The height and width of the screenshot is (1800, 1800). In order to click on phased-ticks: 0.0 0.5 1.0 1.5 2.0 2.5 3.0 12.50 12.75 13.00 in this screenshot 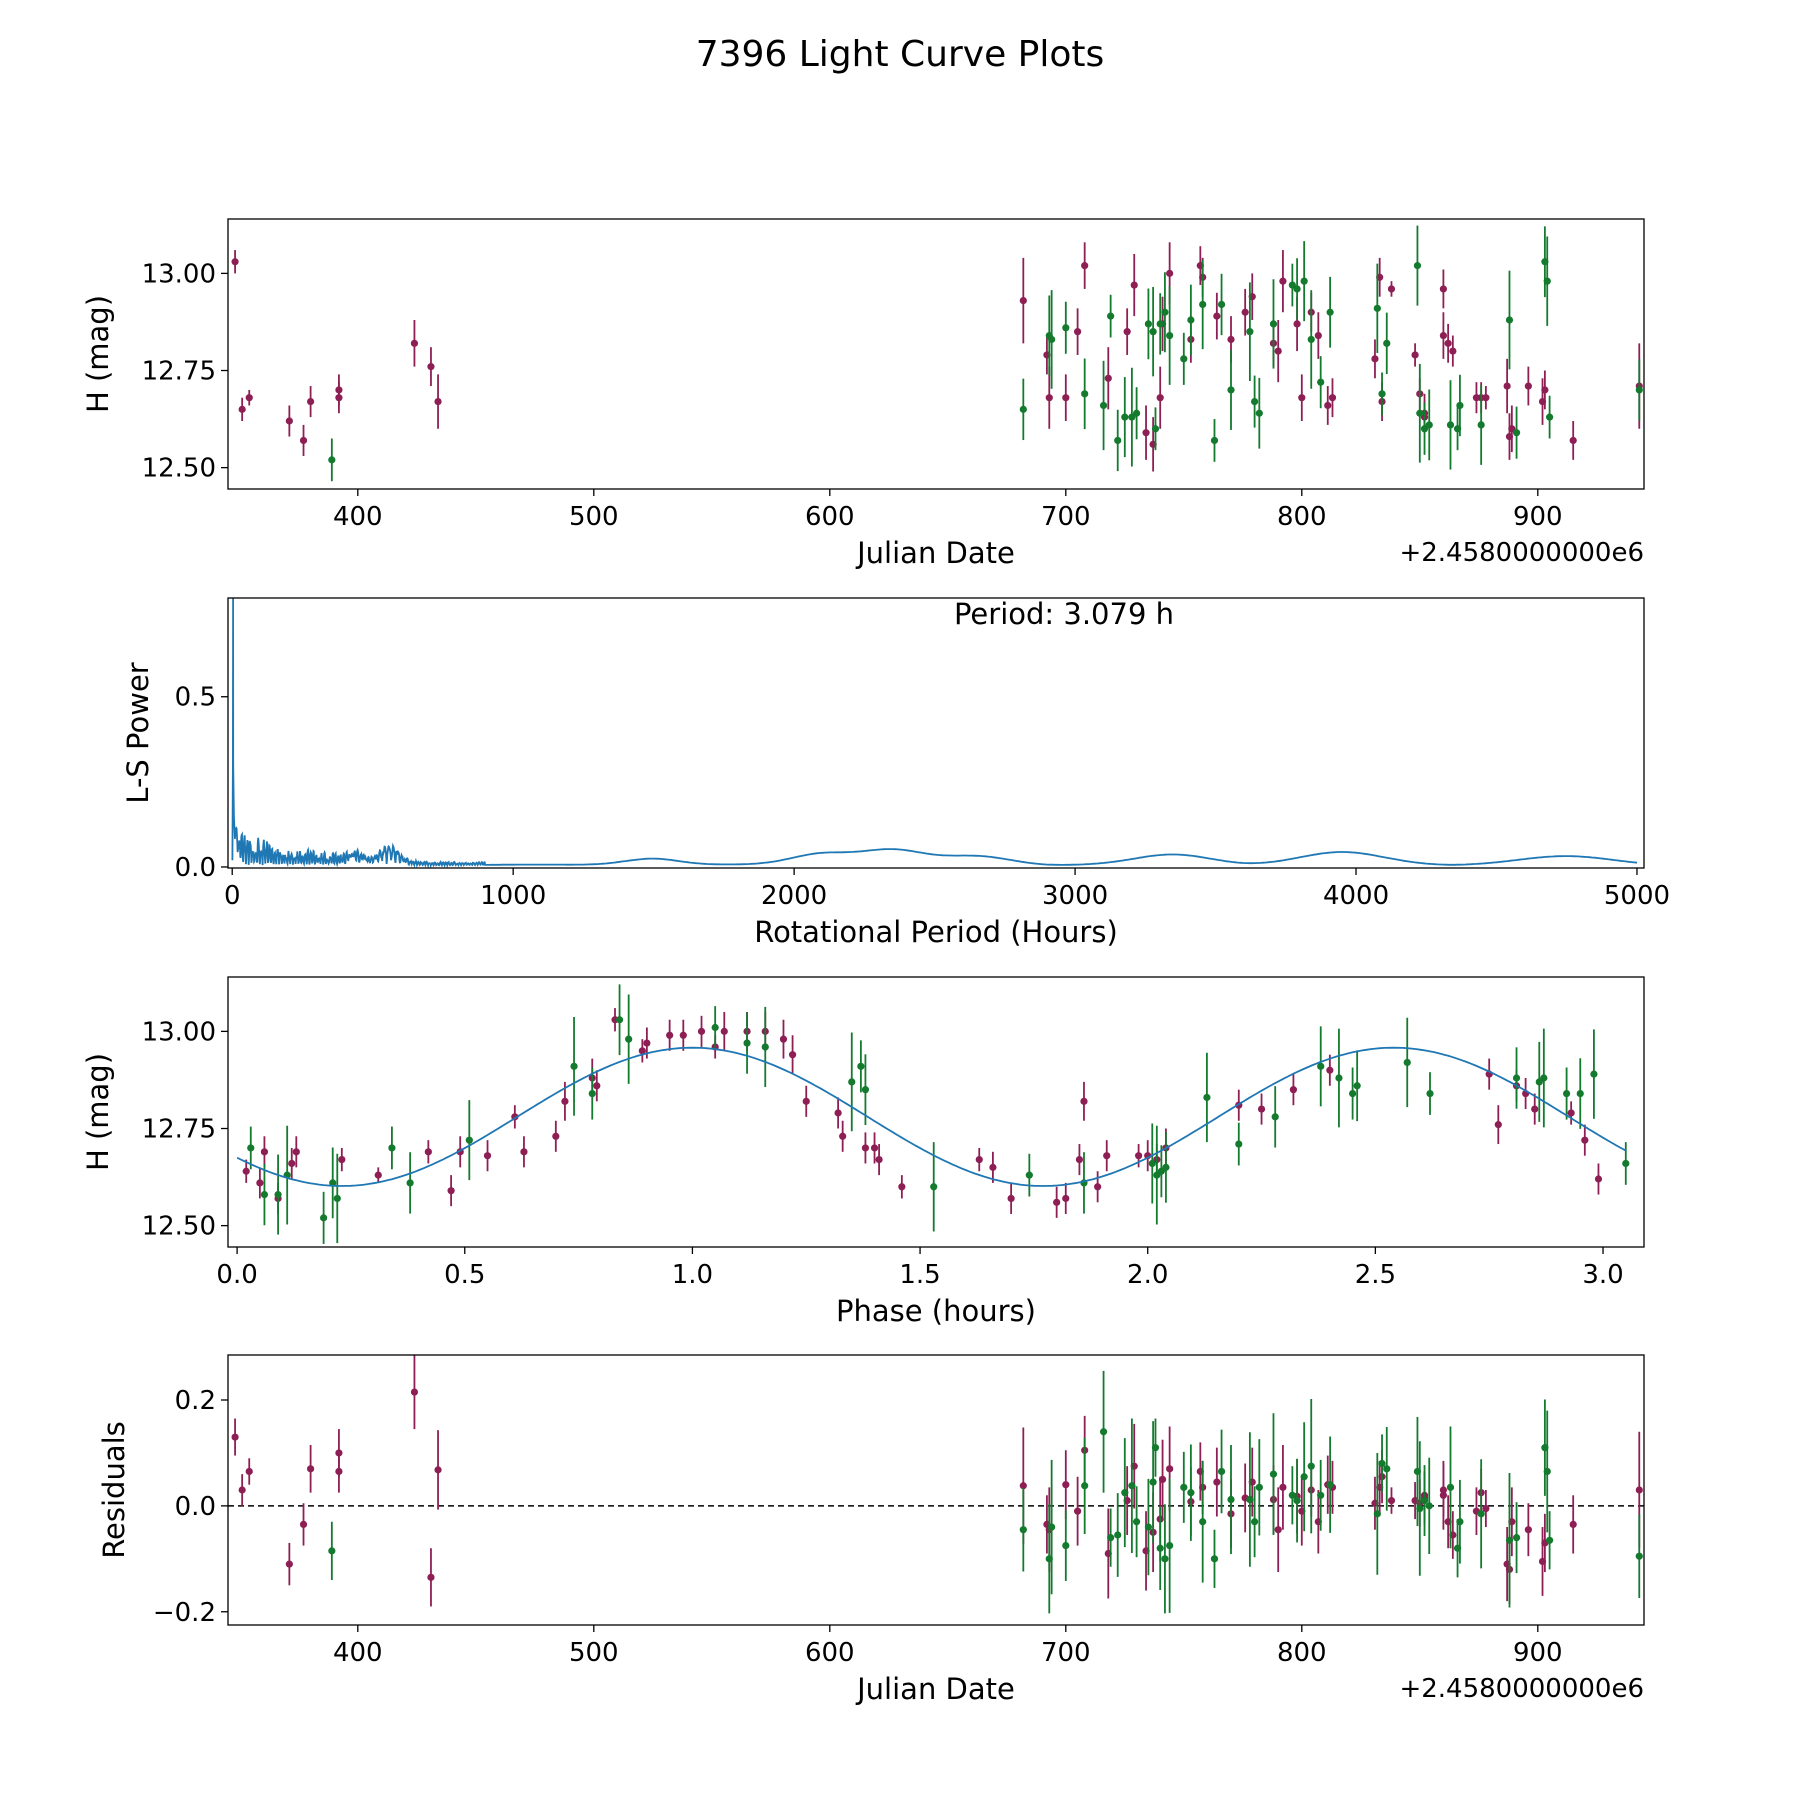, I will do `click(883, 1153)`.